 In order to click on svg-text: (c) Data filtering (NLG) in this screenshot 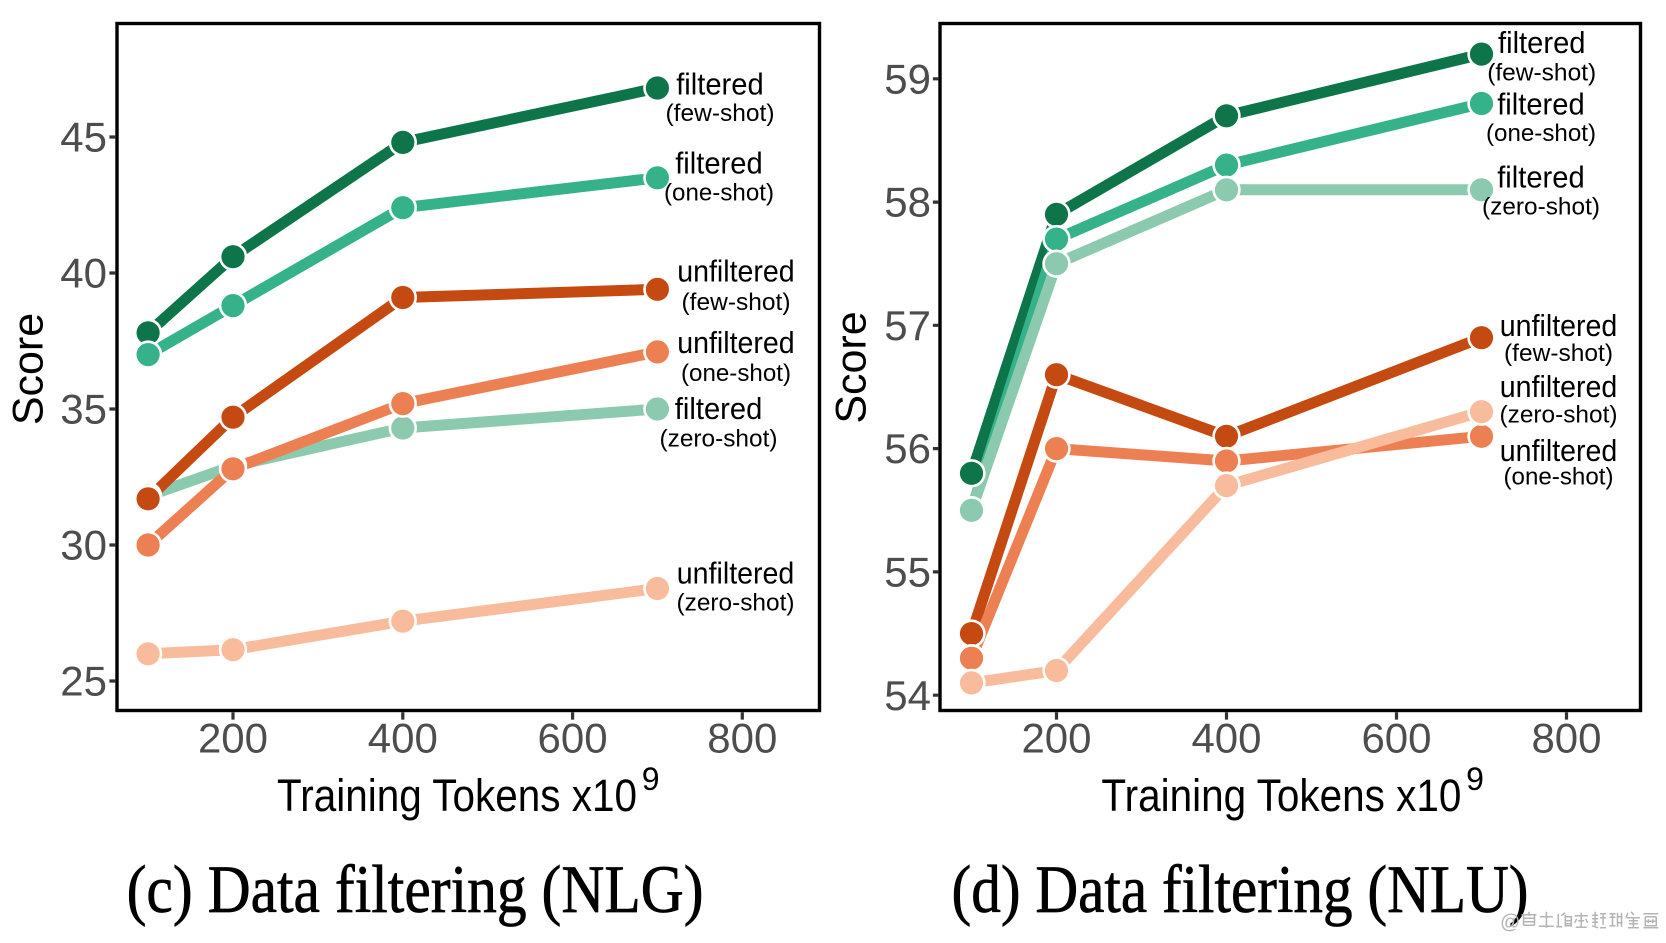, I will do `click(415, 889)`.